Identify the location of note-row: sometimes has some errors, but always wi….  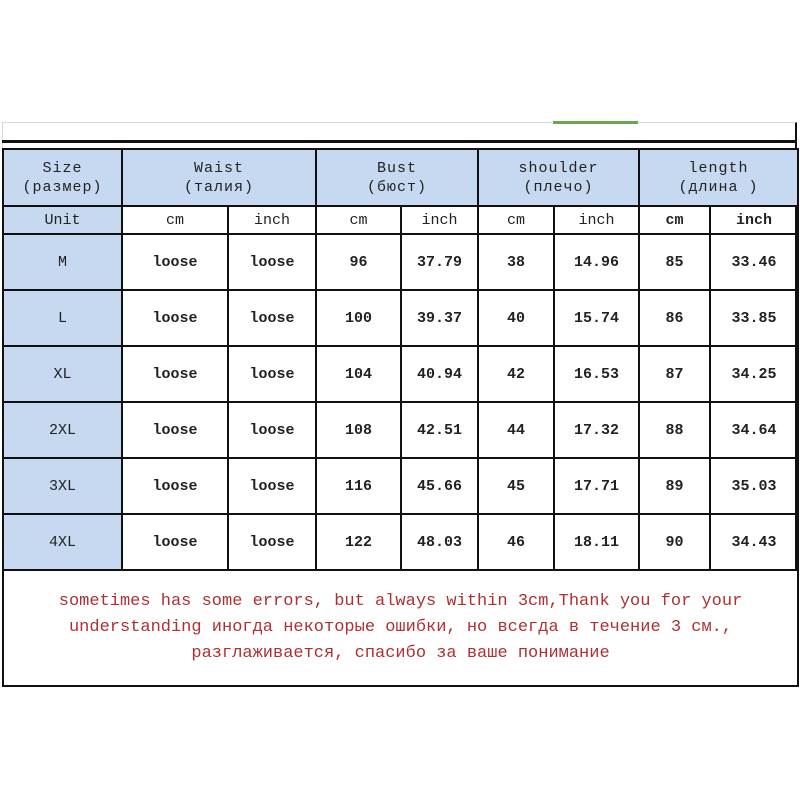
(400, 628).